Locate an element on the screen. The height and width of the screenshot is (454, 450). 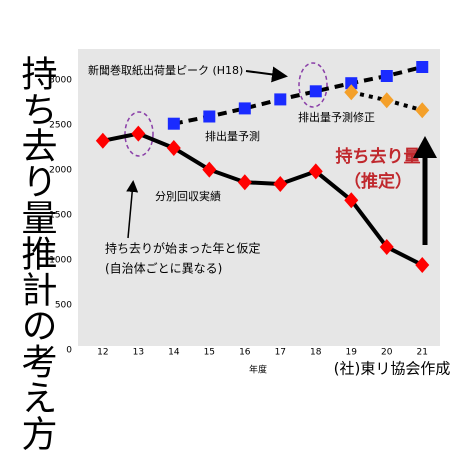
source: (社)東リ協会作成 is located at coordinates (392, 369).